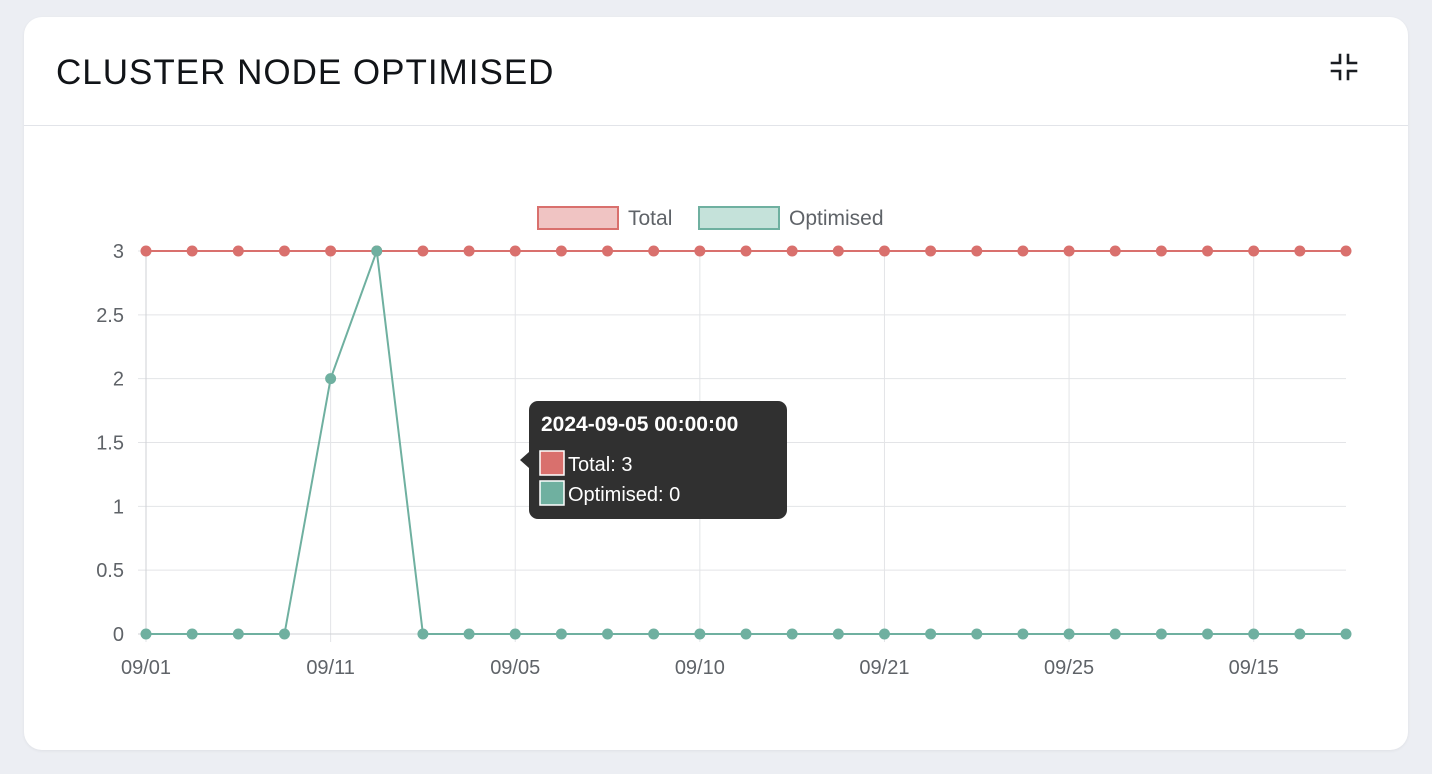 The height and width of the screenshot is (774, 1432). Describe the element at coordinates (836, 218) in the screenshot. I see `legend-label: Optimised` at that location.